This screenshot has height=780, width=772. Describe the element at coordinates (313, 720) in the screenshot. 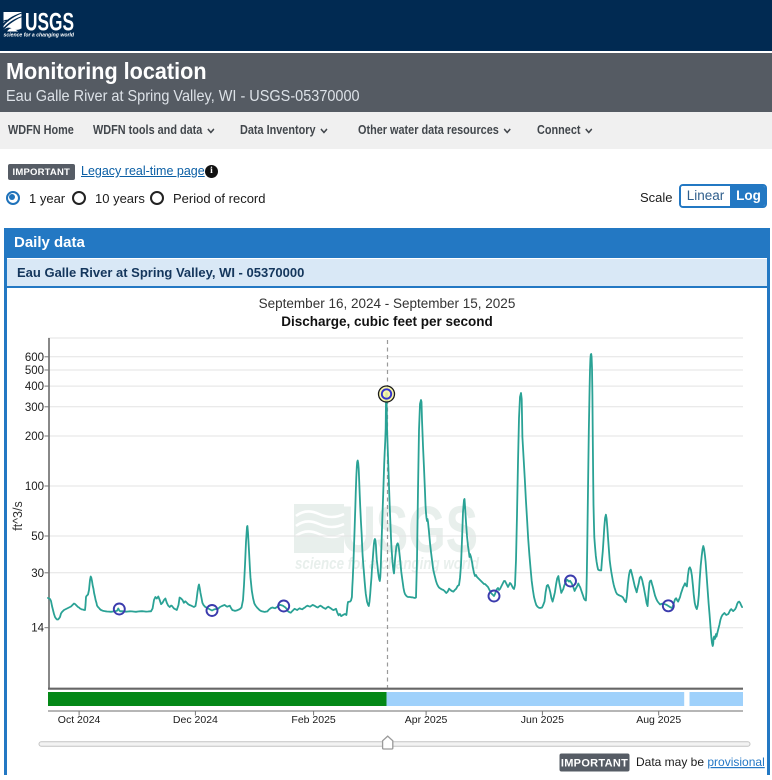

I see `svg-text: Feb 2025` at that location.